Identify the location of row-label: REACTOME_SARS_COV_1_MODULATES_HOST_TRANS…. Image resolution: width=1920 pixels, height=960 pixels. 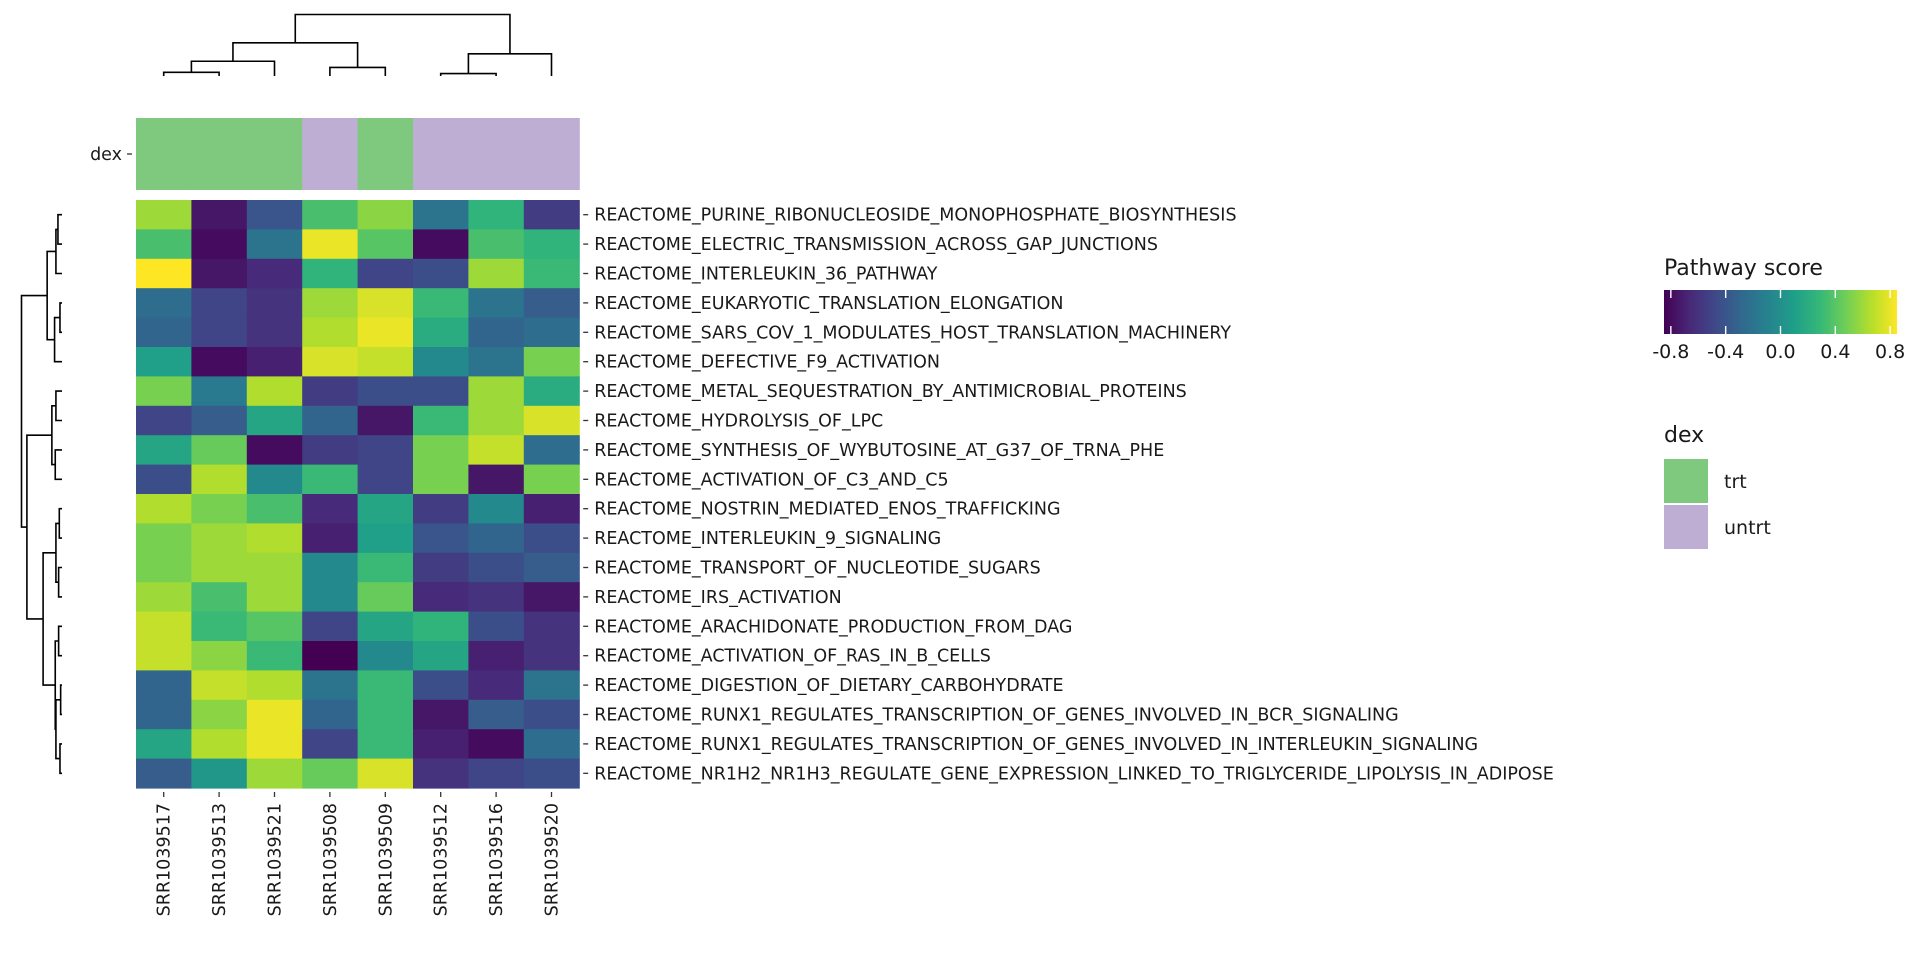
(912, 333).